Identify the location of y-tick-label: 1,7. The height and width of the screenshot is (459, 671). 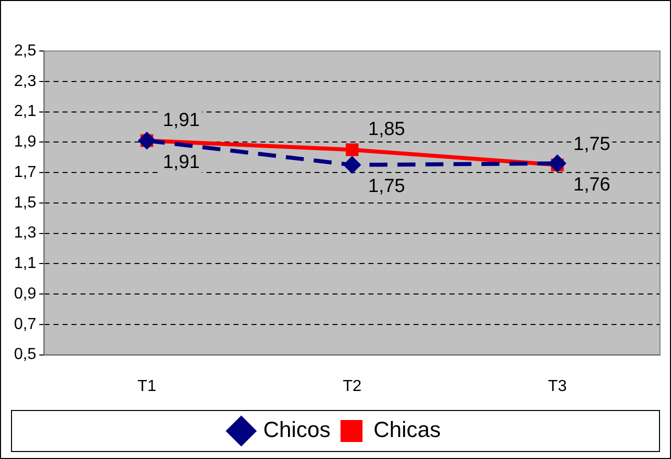
(25, 172).